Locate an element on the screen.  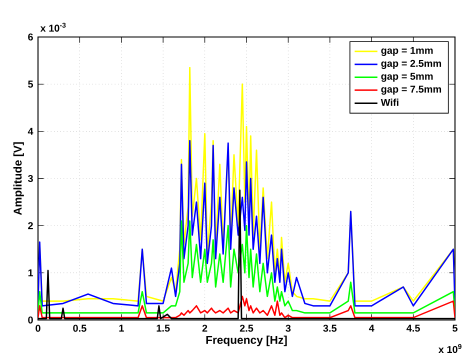
x-axis-title: Frequency [Hz] is located at coordinates (246, 341).